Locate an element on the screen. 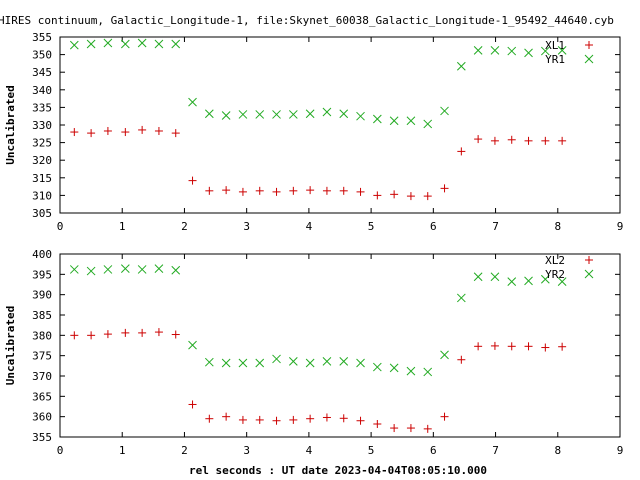 This screenshot has width=640, height=480. x-tick-label: 1 is located at coordinates (122, 450).